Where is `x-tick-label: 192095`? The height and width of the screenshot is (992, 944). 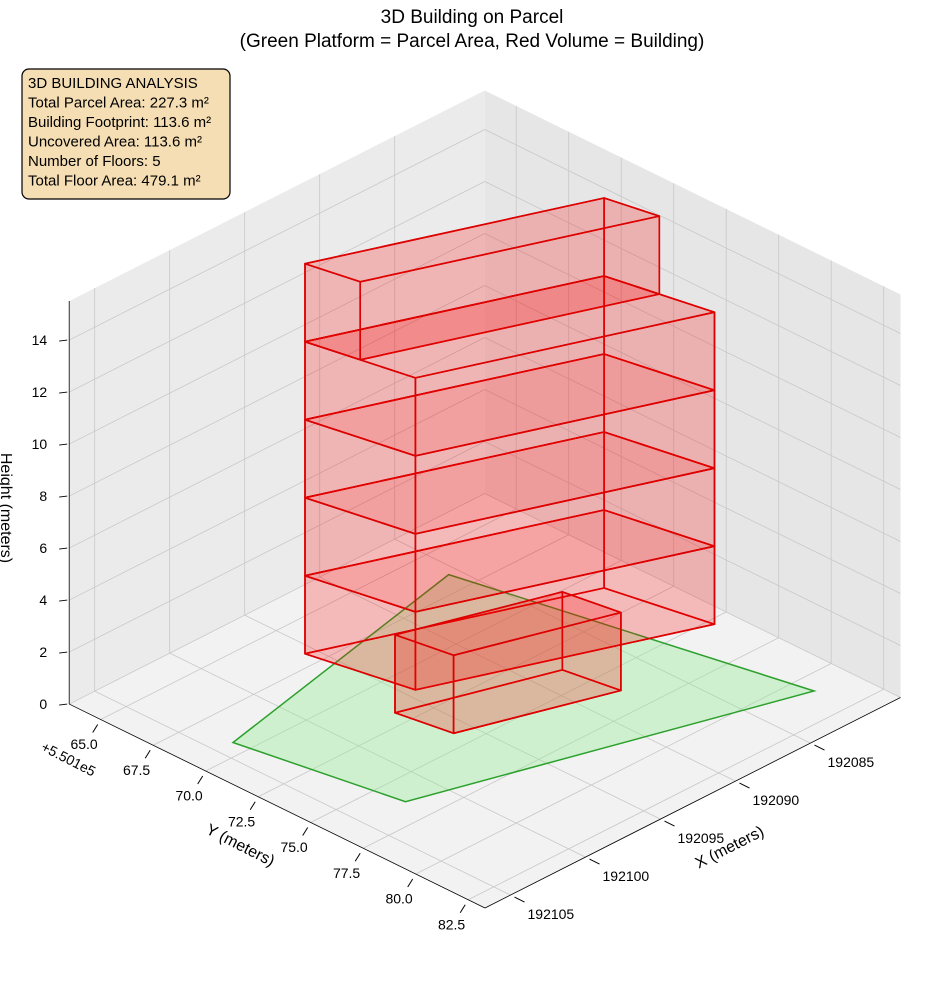
x-tick-label: 192095 is located at coordinates (701, 838).